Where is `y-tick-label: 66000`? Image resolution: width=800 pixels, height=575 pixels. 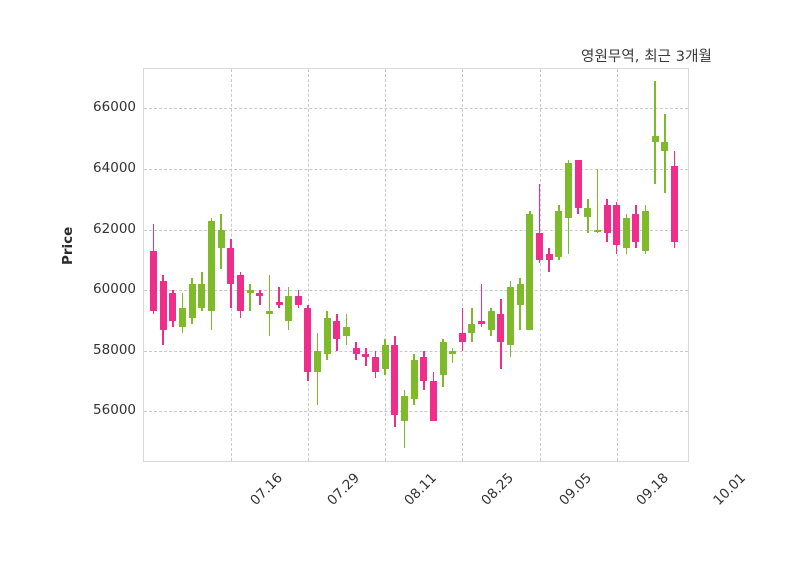 y-tick-label: 66000 is located at coordinates (114, 107).